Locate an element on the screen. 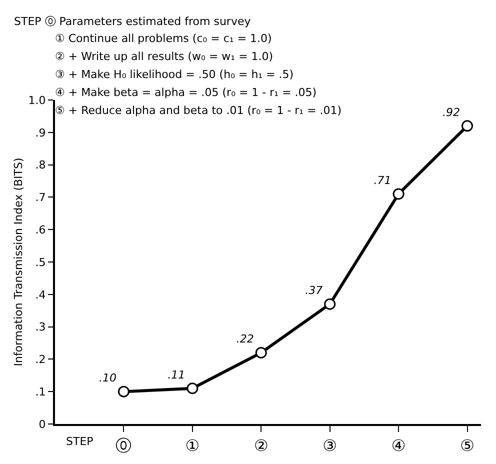 The width and height of the screenshot is (496, 464). y-tick-label: 1.0 is located at coordinates (37, 100).